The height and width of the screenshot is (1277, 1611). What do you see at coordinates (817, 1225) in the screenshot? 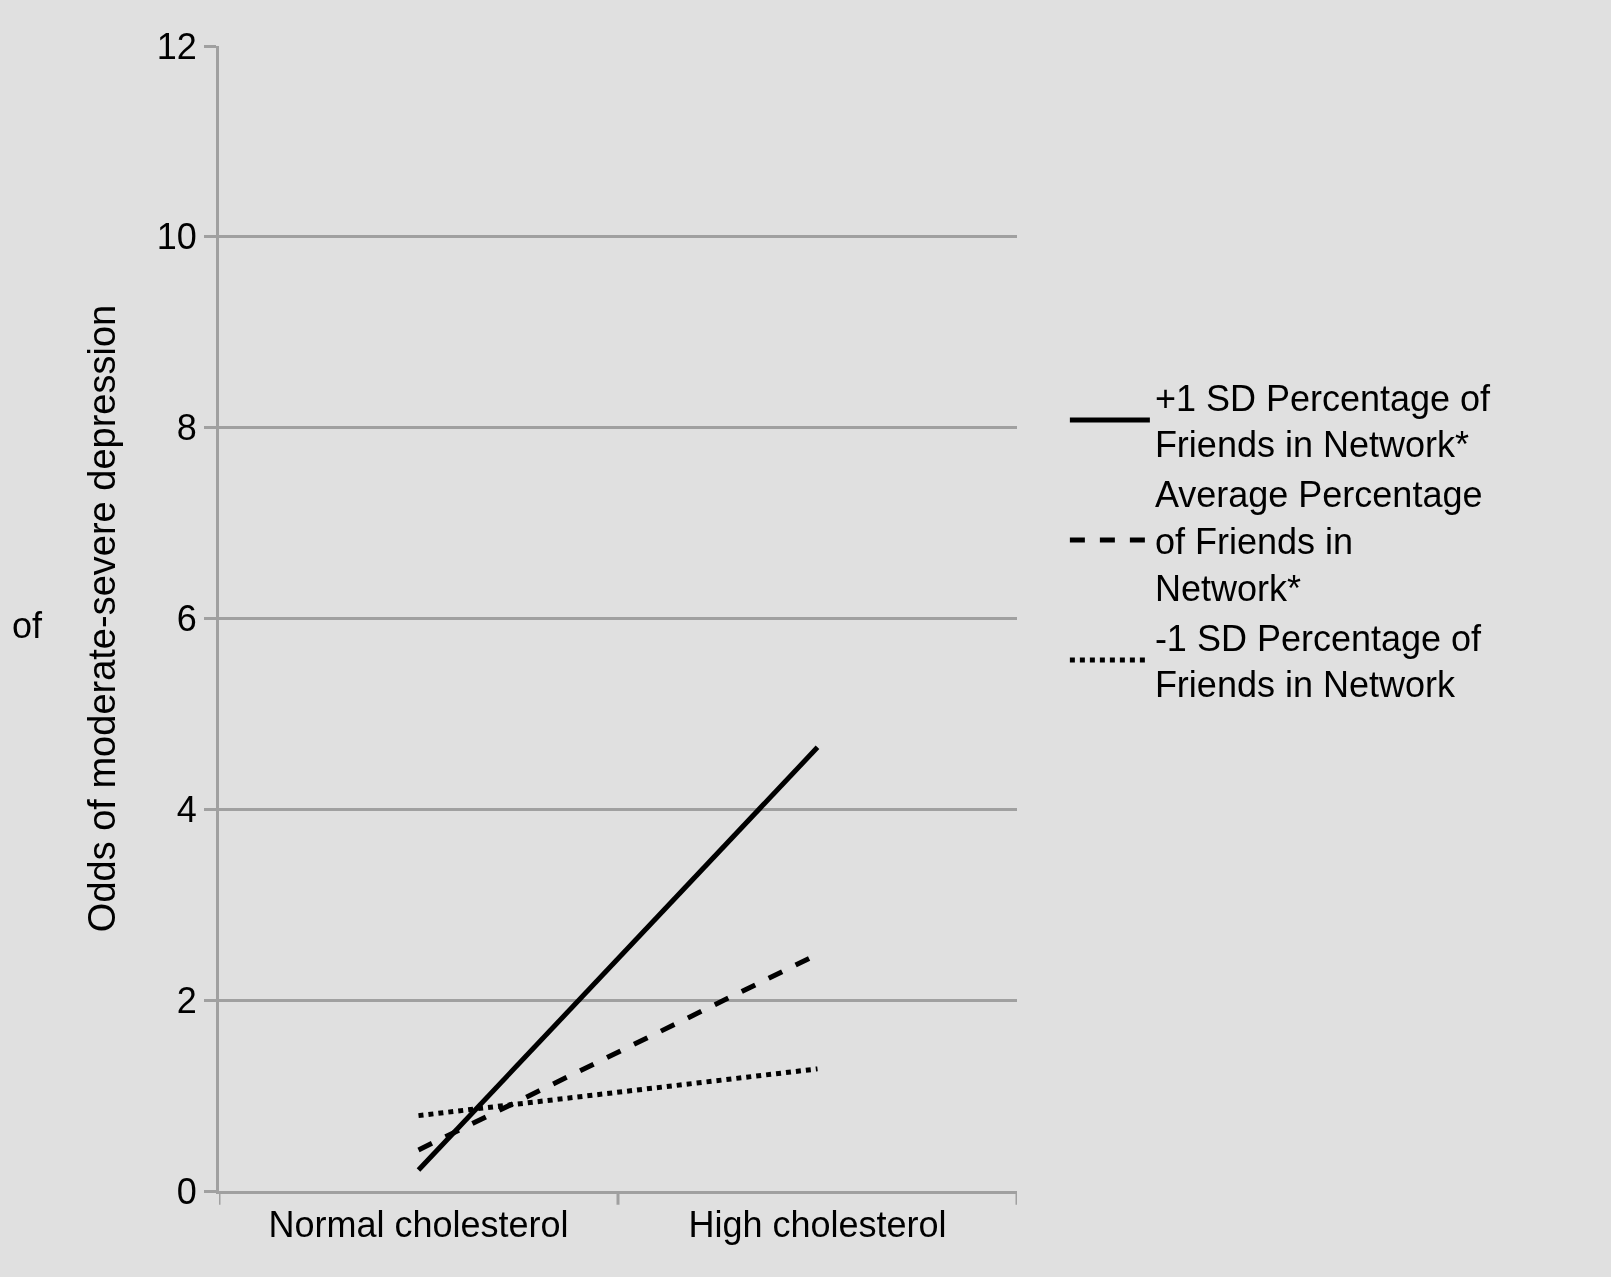
I see `x-tick-label: High cholesterol` at bounding box center [817, 1225].